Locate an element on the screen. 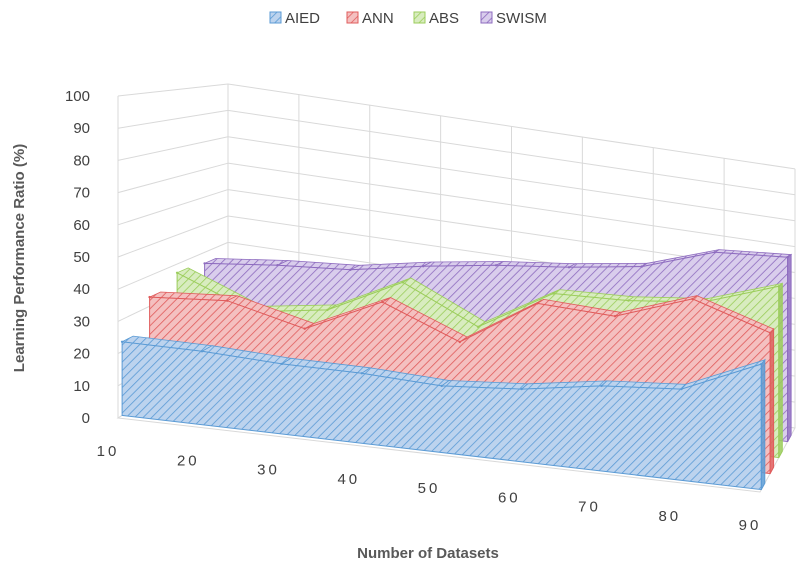  legend: AIED ANN ABS SWISM is located at coordinates (408, 18).